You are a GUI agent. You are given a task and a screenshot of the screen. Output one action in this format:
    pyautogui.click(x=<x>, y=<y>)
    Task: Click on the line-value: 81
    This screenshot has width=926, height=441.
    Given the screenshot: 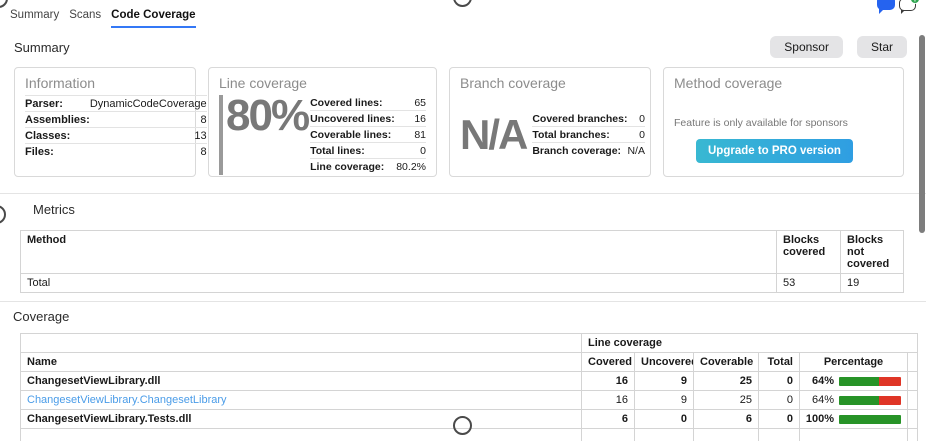 What is the action you would take?
    pyautogui.click(x=420, y=134)
    